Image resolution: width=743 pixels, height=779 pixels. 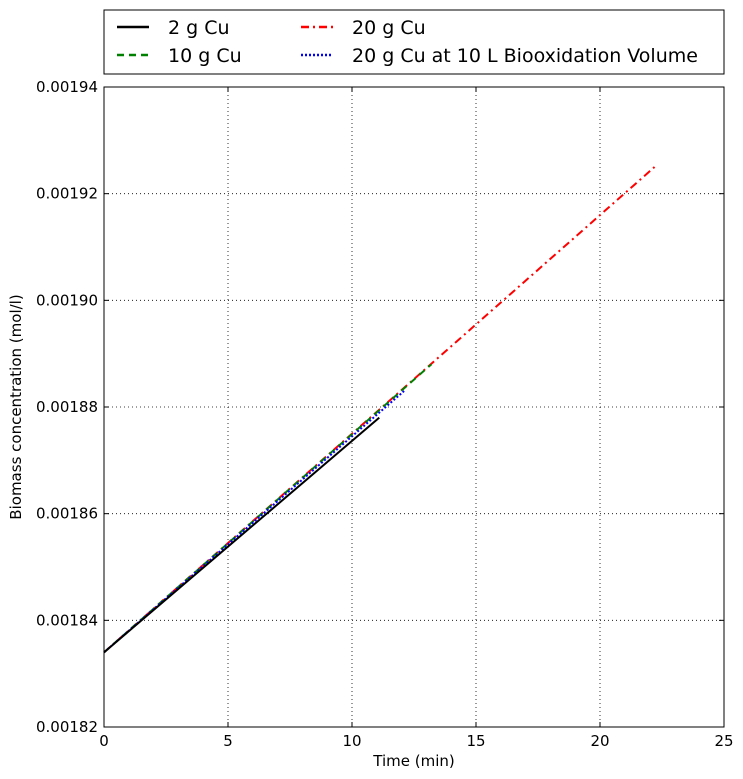 I want to click on legend-label-2: 10 g Cu, so click(x=205, y=56).